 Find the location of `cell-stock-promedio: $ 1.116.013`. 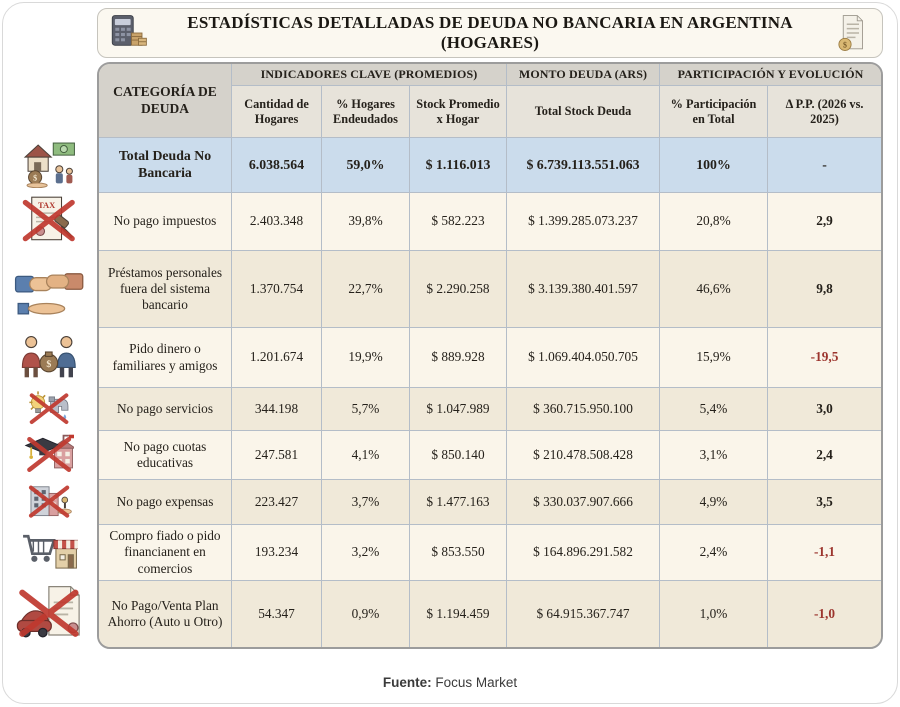

cell-stock-promedio: $ 1.116.013 is located at coordinates (458, 165).